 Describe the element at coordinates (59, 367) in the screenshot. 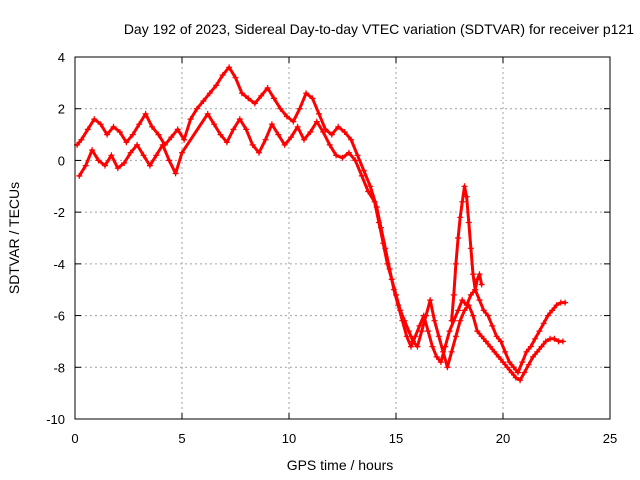

I see `y-tick-label: -8` at that location.